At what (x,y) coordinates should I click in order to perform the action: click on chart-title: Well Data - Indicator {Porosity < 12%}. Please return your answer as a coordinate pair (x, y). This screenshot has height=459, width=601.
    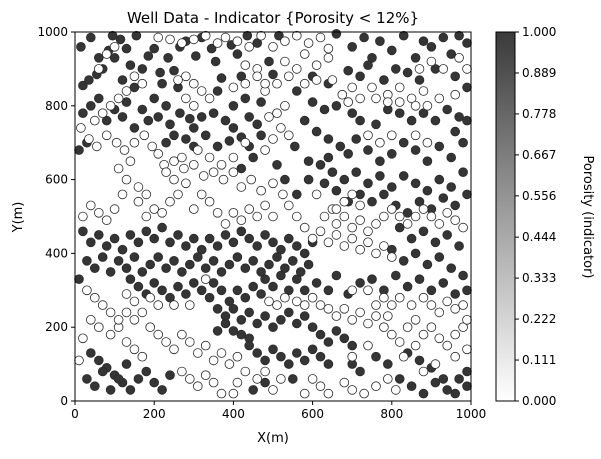
    Looking at the image, I should click on (273, 18).